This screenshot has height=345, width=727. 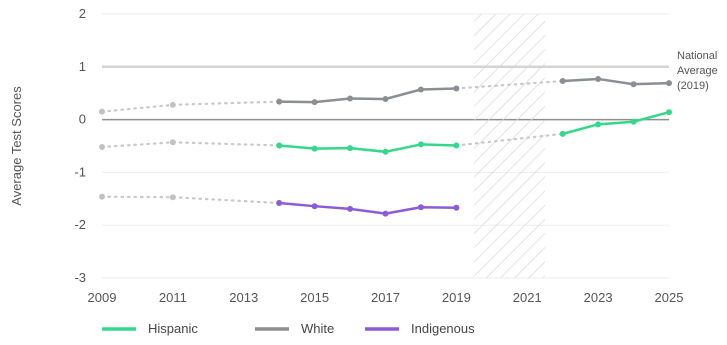 I want to click on series-hispanic-bridge-line, so click(x=509, y=139).